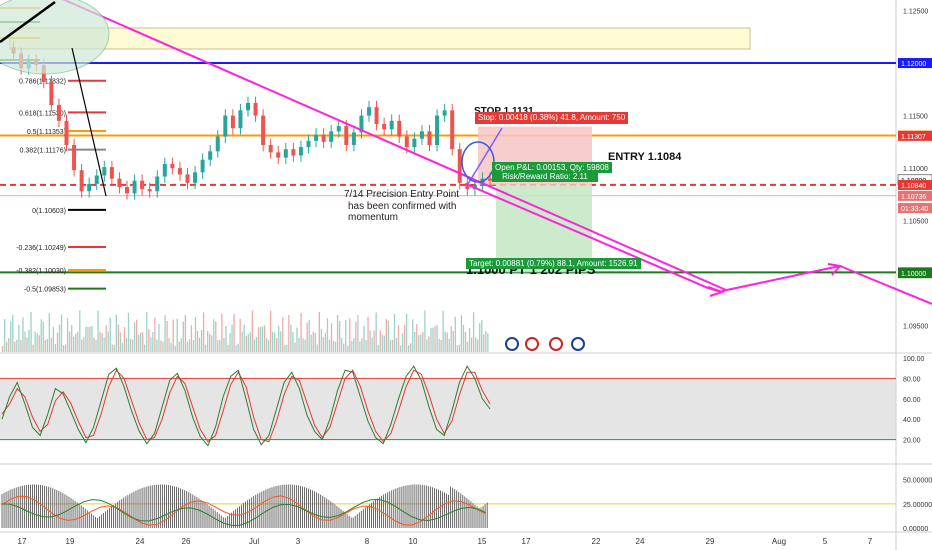 The image size is (932, 550). I want to click on price-axis-label: 1.12500, so click(915, 12).